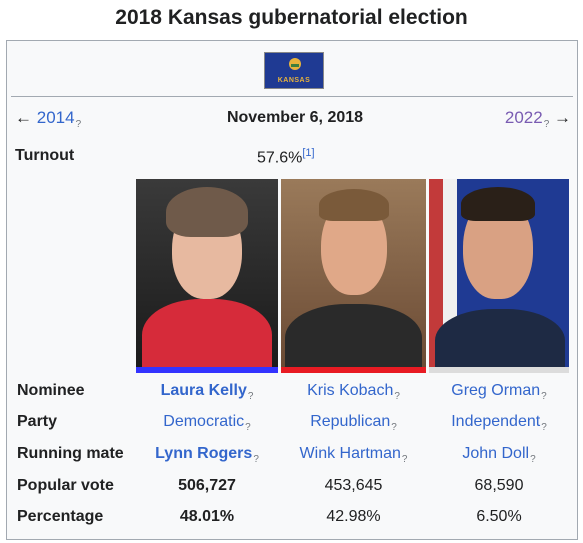  What do you see at coordinates (280, 158) in the screenshot?
I see `turnout-percentage: 57.6%` at bounding box center [280, 158].